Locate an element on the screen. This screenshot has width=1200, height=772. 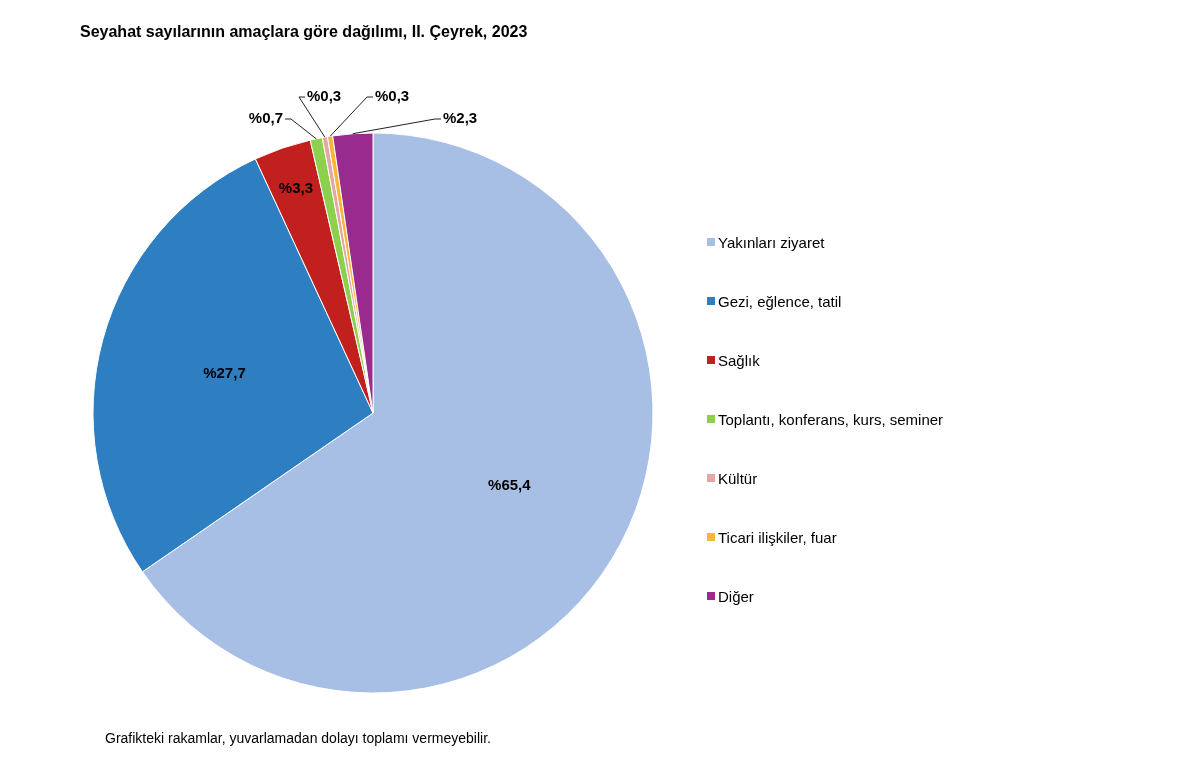
legend-label: Ticari ilişkiler, fuar is located at coordinates (777, 538).